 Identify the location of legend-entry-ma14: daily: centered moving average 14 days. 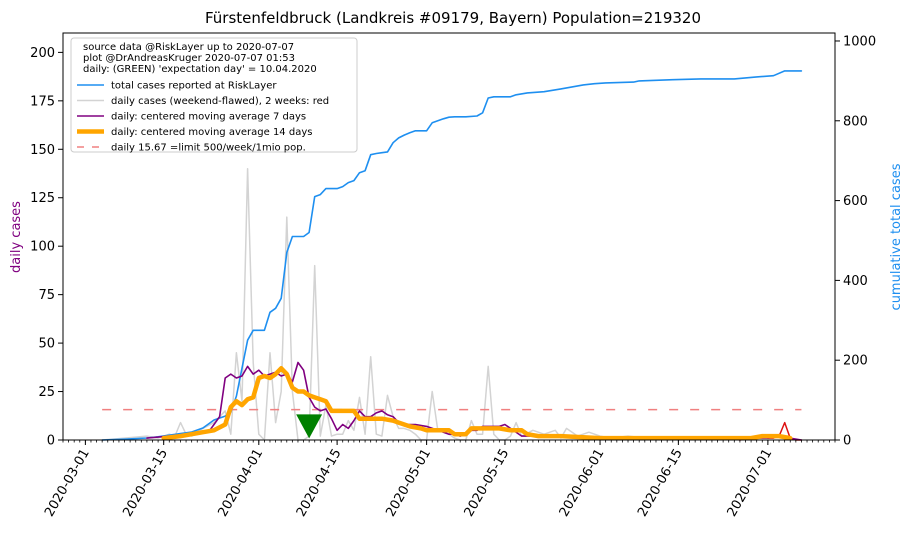
(211, 132).